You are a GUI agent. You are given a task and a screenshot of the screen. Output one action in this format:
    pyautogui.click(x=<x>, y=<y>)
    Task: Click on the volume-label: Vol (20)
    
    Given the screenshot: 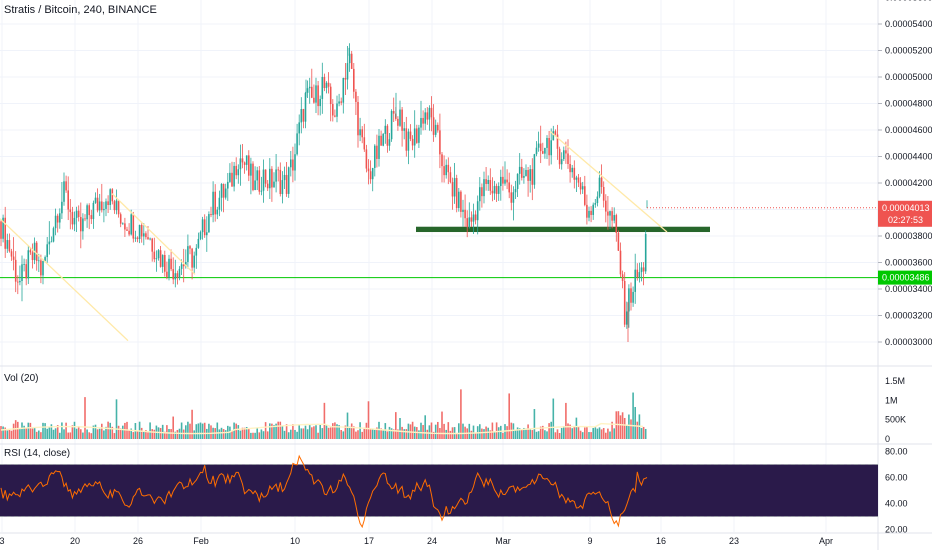 What is the action you would take?
    pyautogui.click(x=21, y=378)
    